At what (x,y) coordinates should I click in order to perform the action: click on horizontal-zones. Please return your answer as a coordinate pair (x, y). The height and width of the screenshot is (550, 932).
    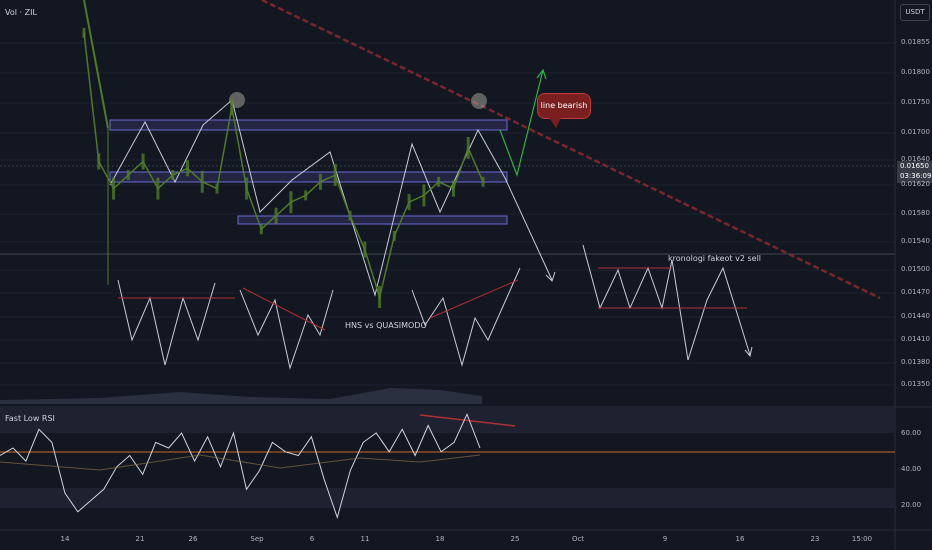
    Looking at the image, I should click on (308, 172).